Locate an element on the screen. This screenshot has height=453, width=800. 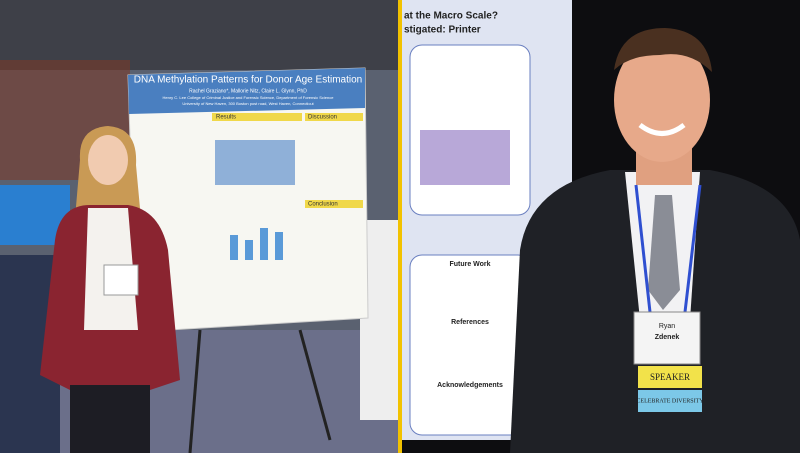
poster-title-bar is located at coordinates (246, 91).